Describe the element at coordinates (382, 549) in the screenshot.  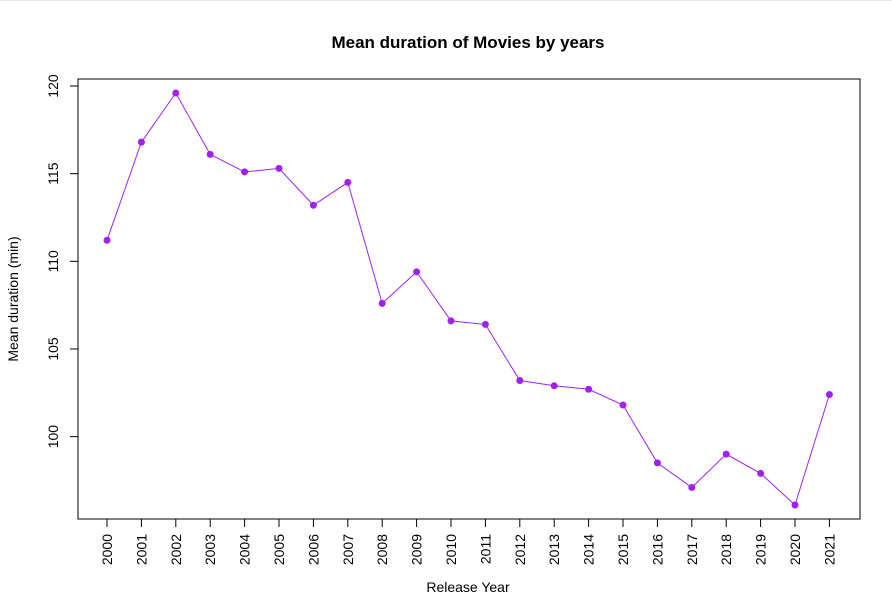
I see `x-tick-label: 2008` at that location.